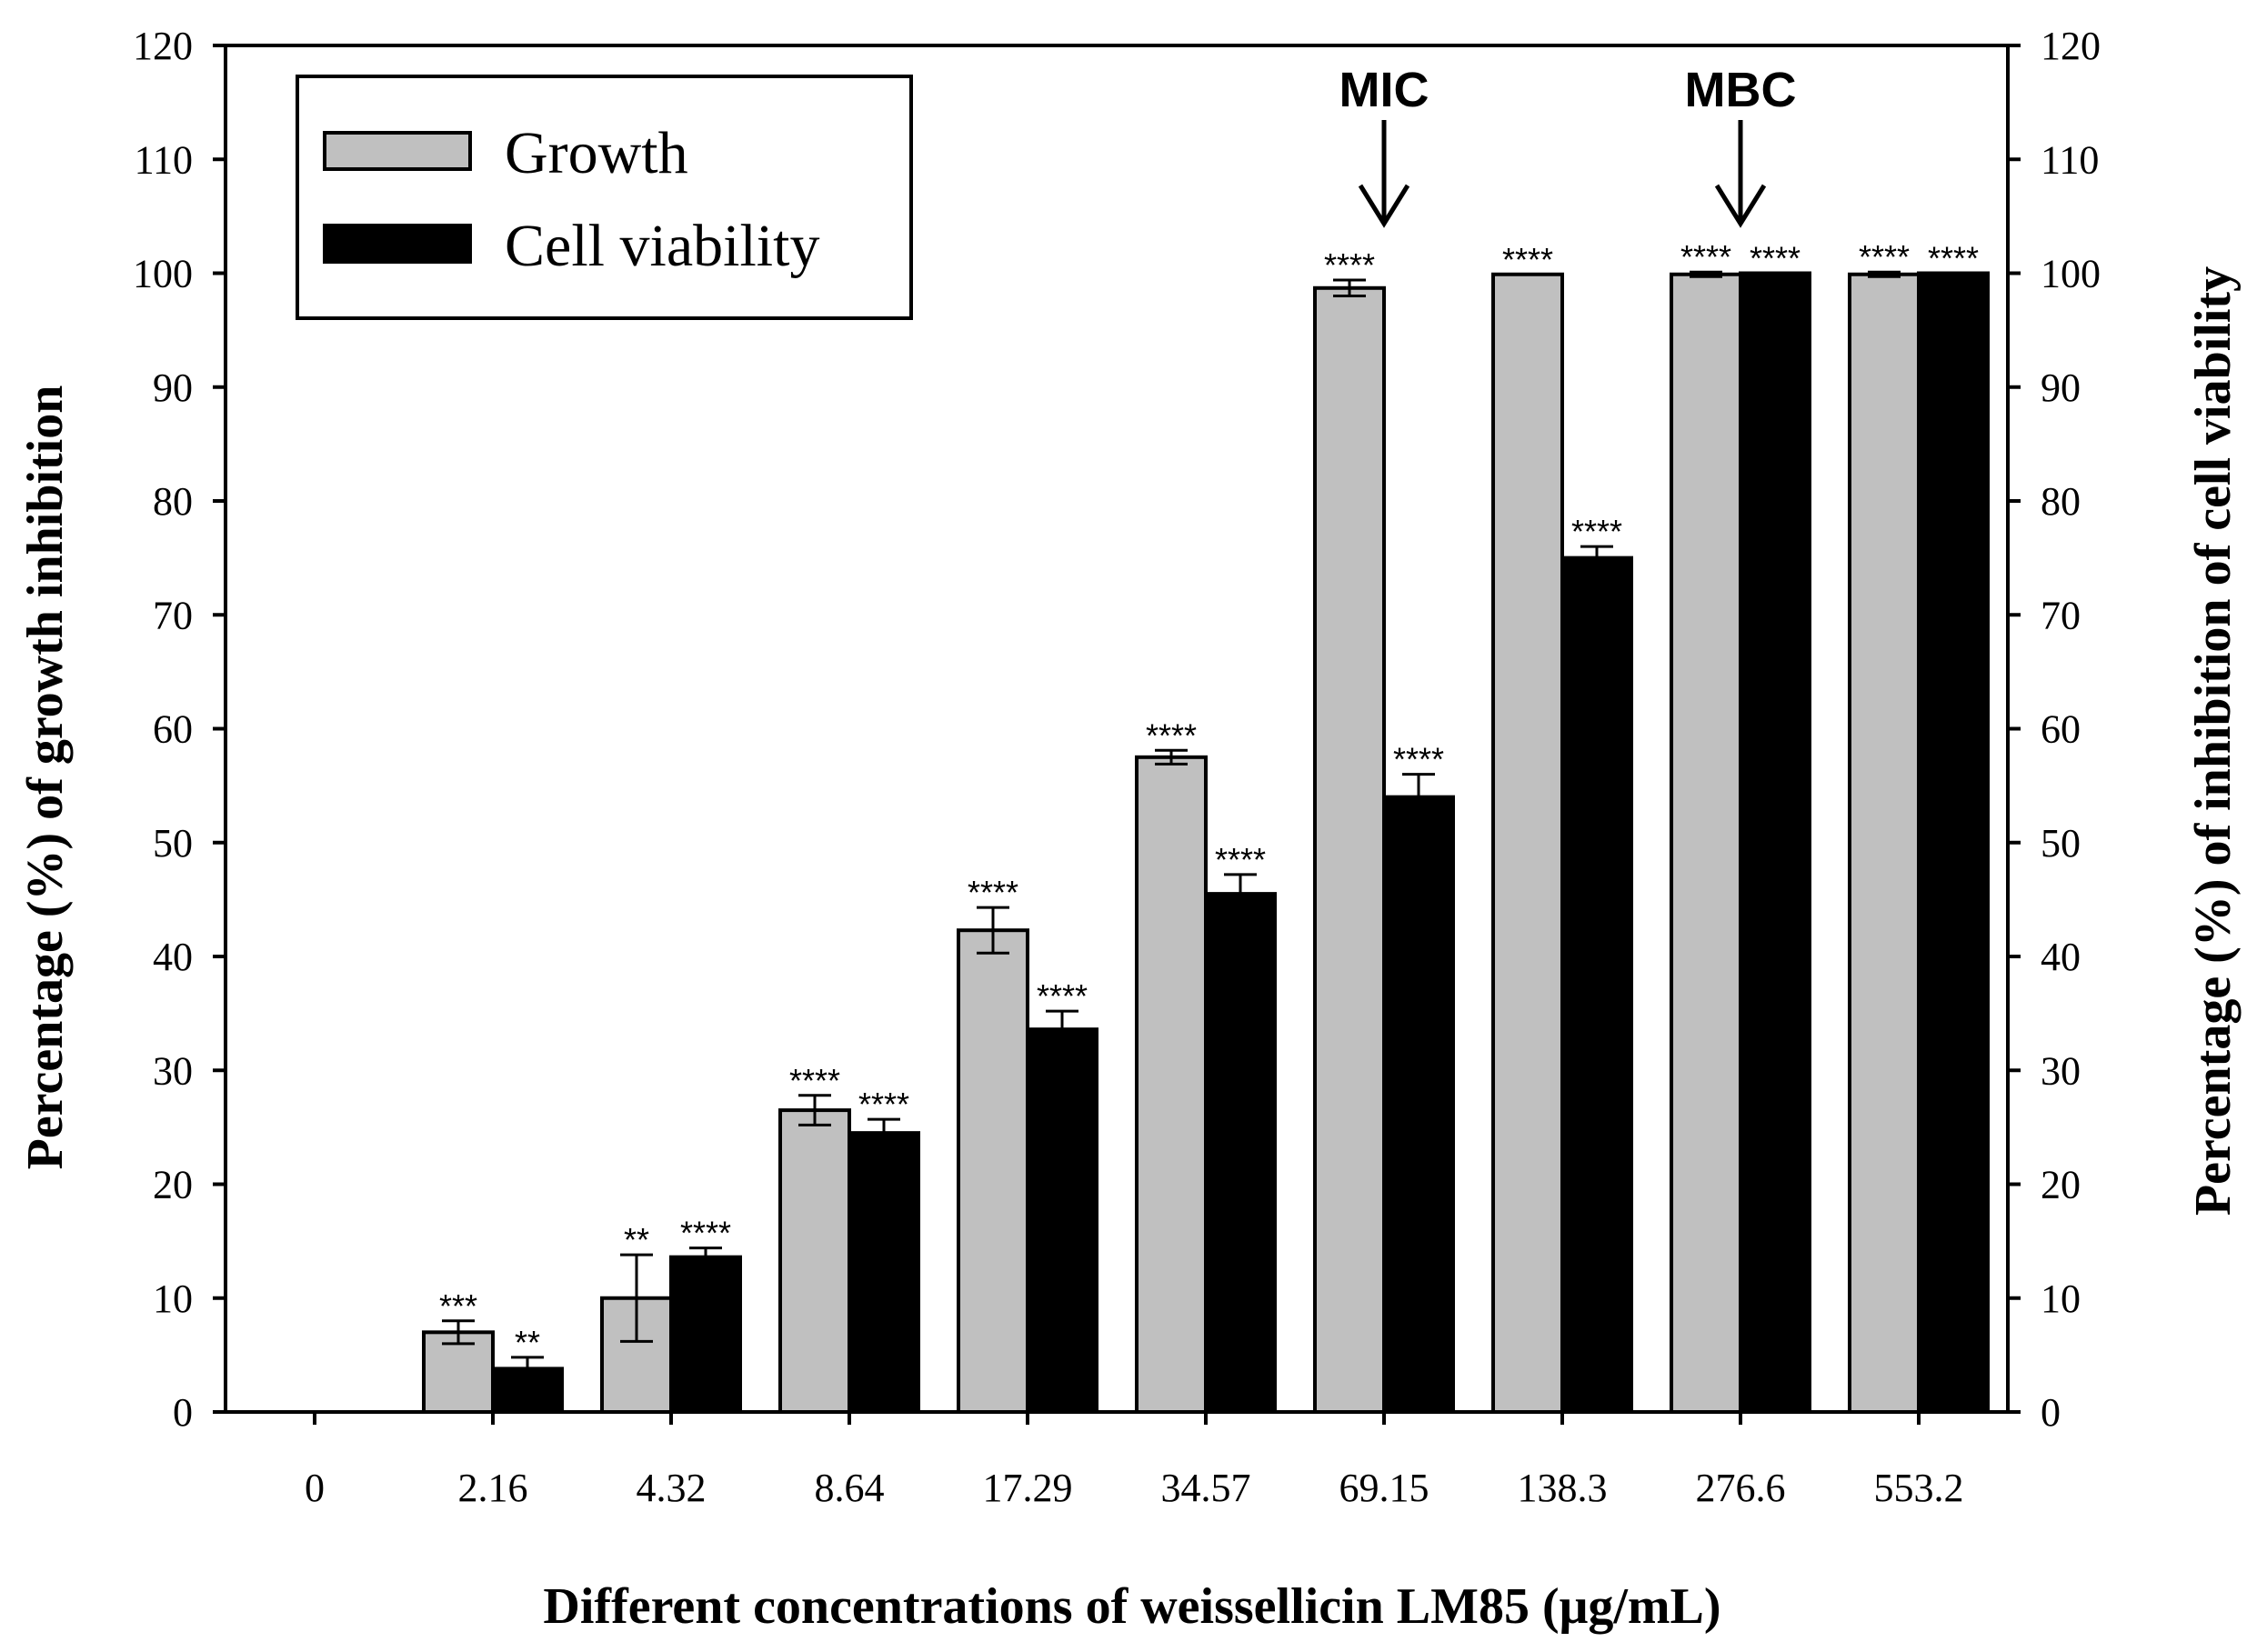  What do you see at coordinates (163, 274) in the screenshot?
I see `y-tick-label: 100` at bounding box center [163, 274].